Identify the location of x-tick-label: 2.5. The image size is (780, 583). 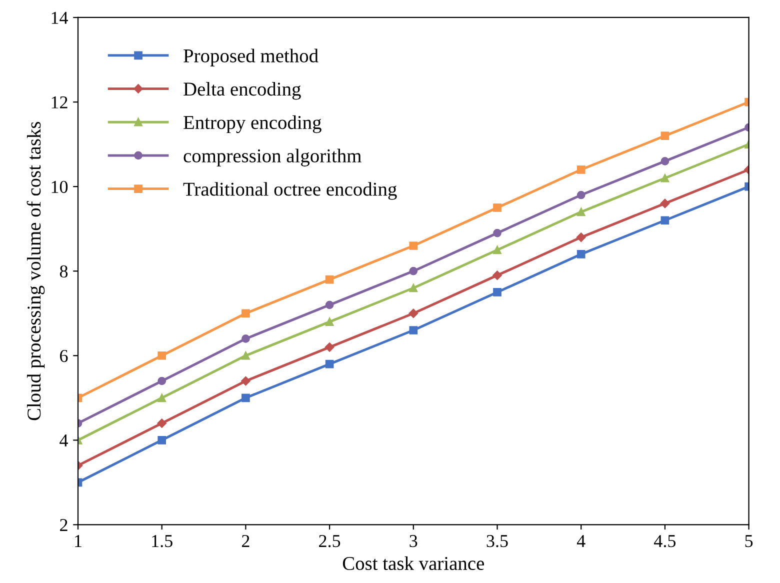
(329, 541).